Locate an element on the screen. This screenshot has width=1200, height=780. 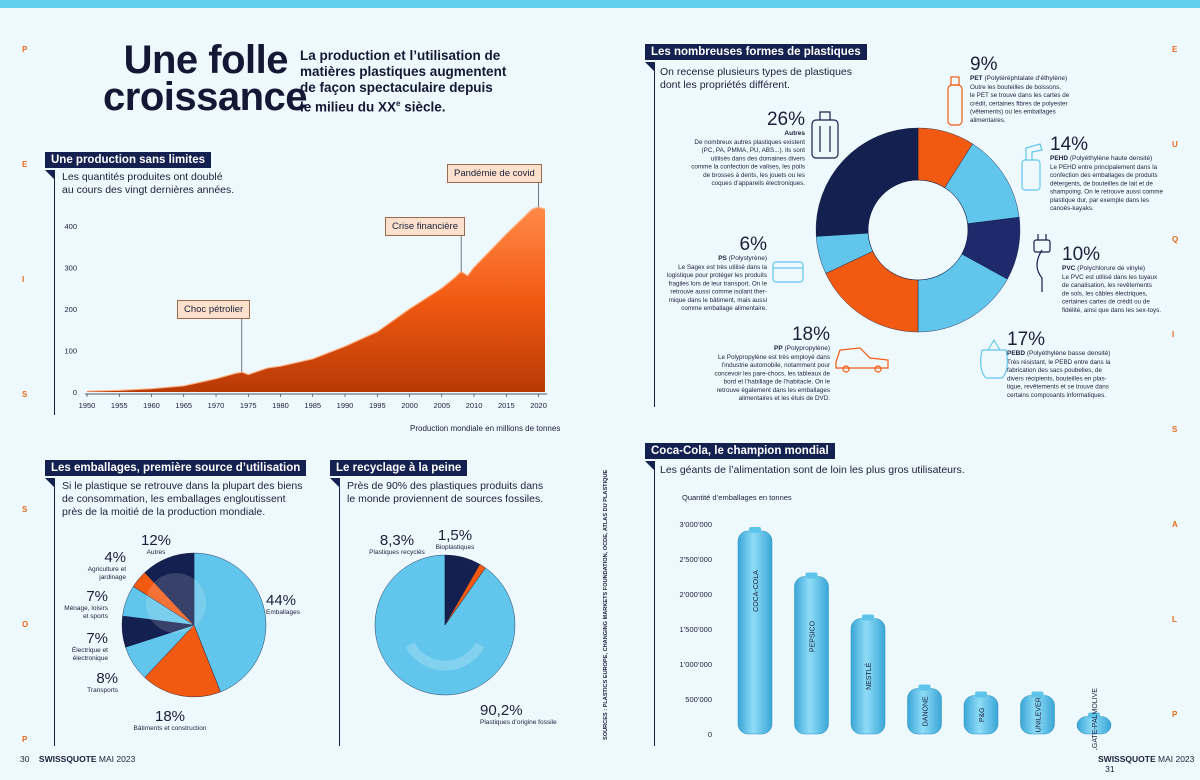
donut-description-line: Le PVC est utilisé dans les tuyaux is located at coordinates (1110, 277).